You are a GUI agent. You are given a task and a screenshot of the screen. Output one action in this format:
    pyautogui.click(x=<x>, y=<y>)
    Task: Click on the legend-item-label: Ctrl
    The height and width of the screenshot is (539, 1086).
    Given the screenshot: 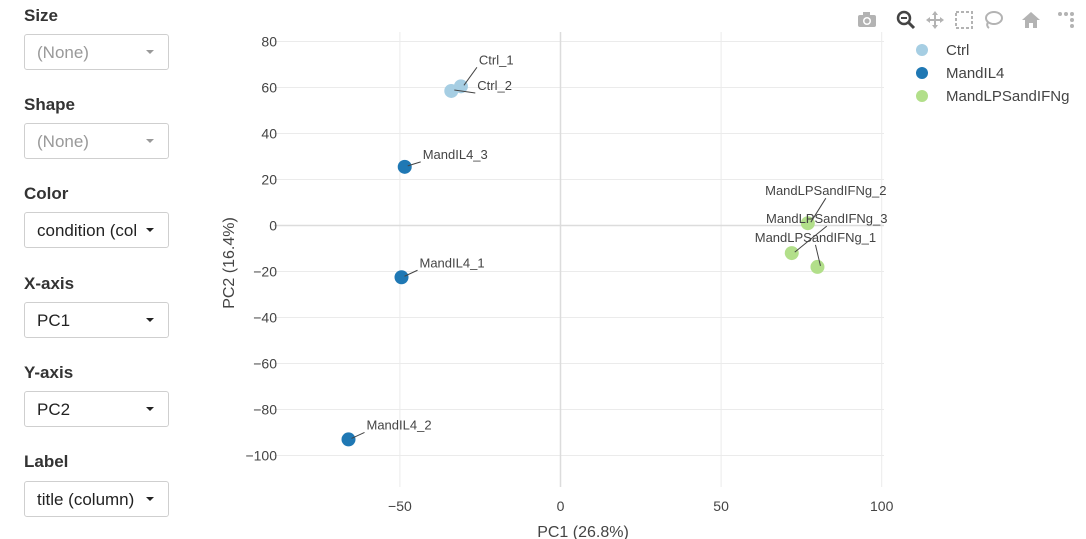 What is the action you would take?
    pyautogui.click(x=957, y=50)
    